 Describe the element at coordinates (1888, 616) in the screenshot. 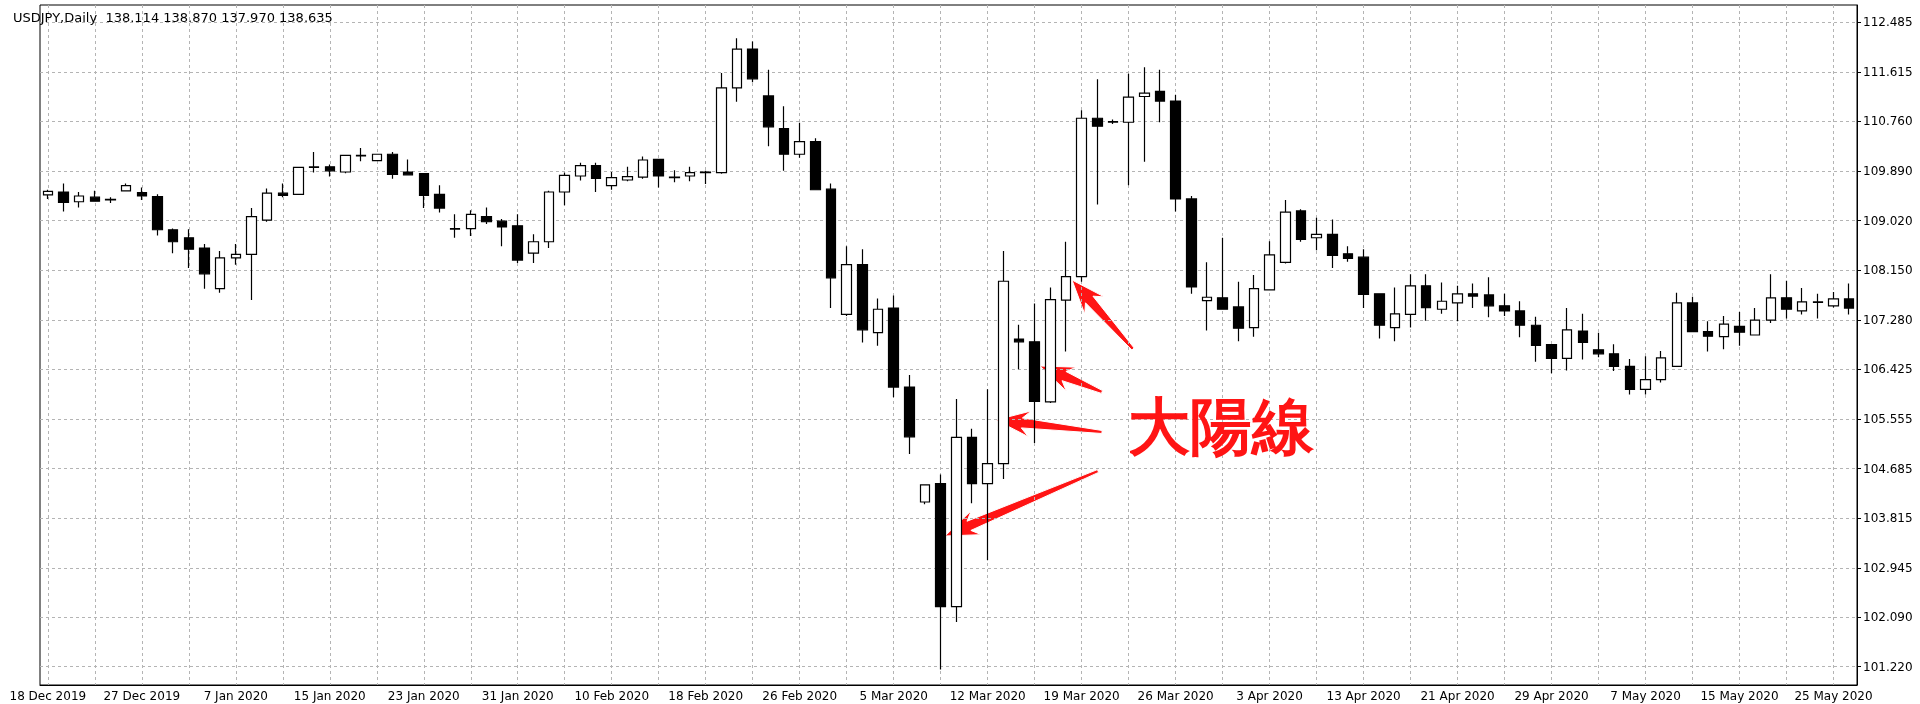

I see `y-tick-label: 102.090` at that location.